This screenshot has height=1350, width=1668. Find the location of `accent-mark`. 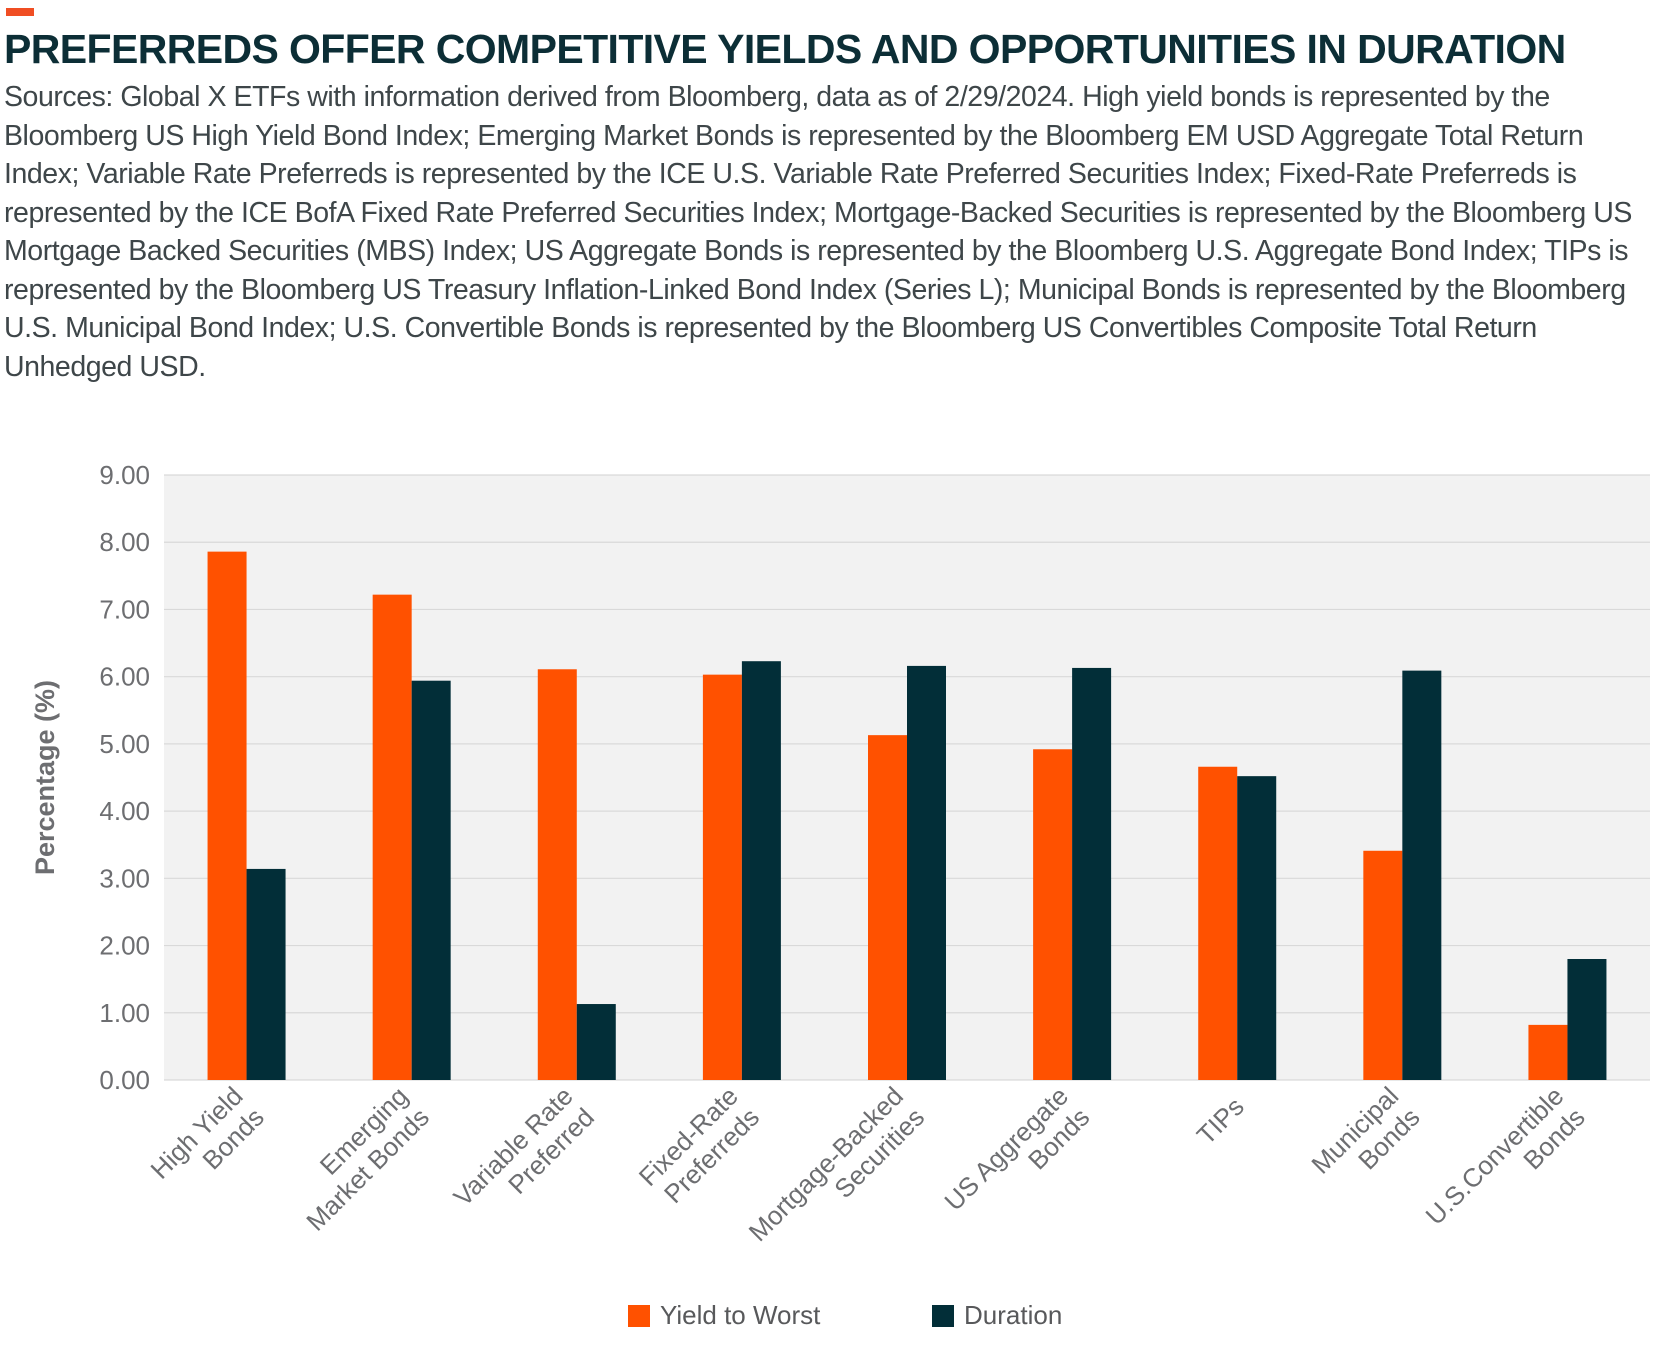

accent-mark is located at coordinates (20, 12).